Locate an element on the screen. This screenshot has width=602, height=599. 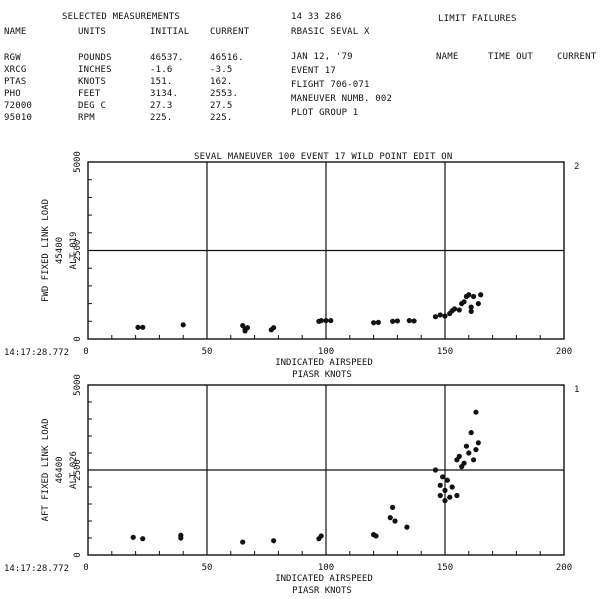
measurement-units: KNOTS is located at coordinates (92, 82).